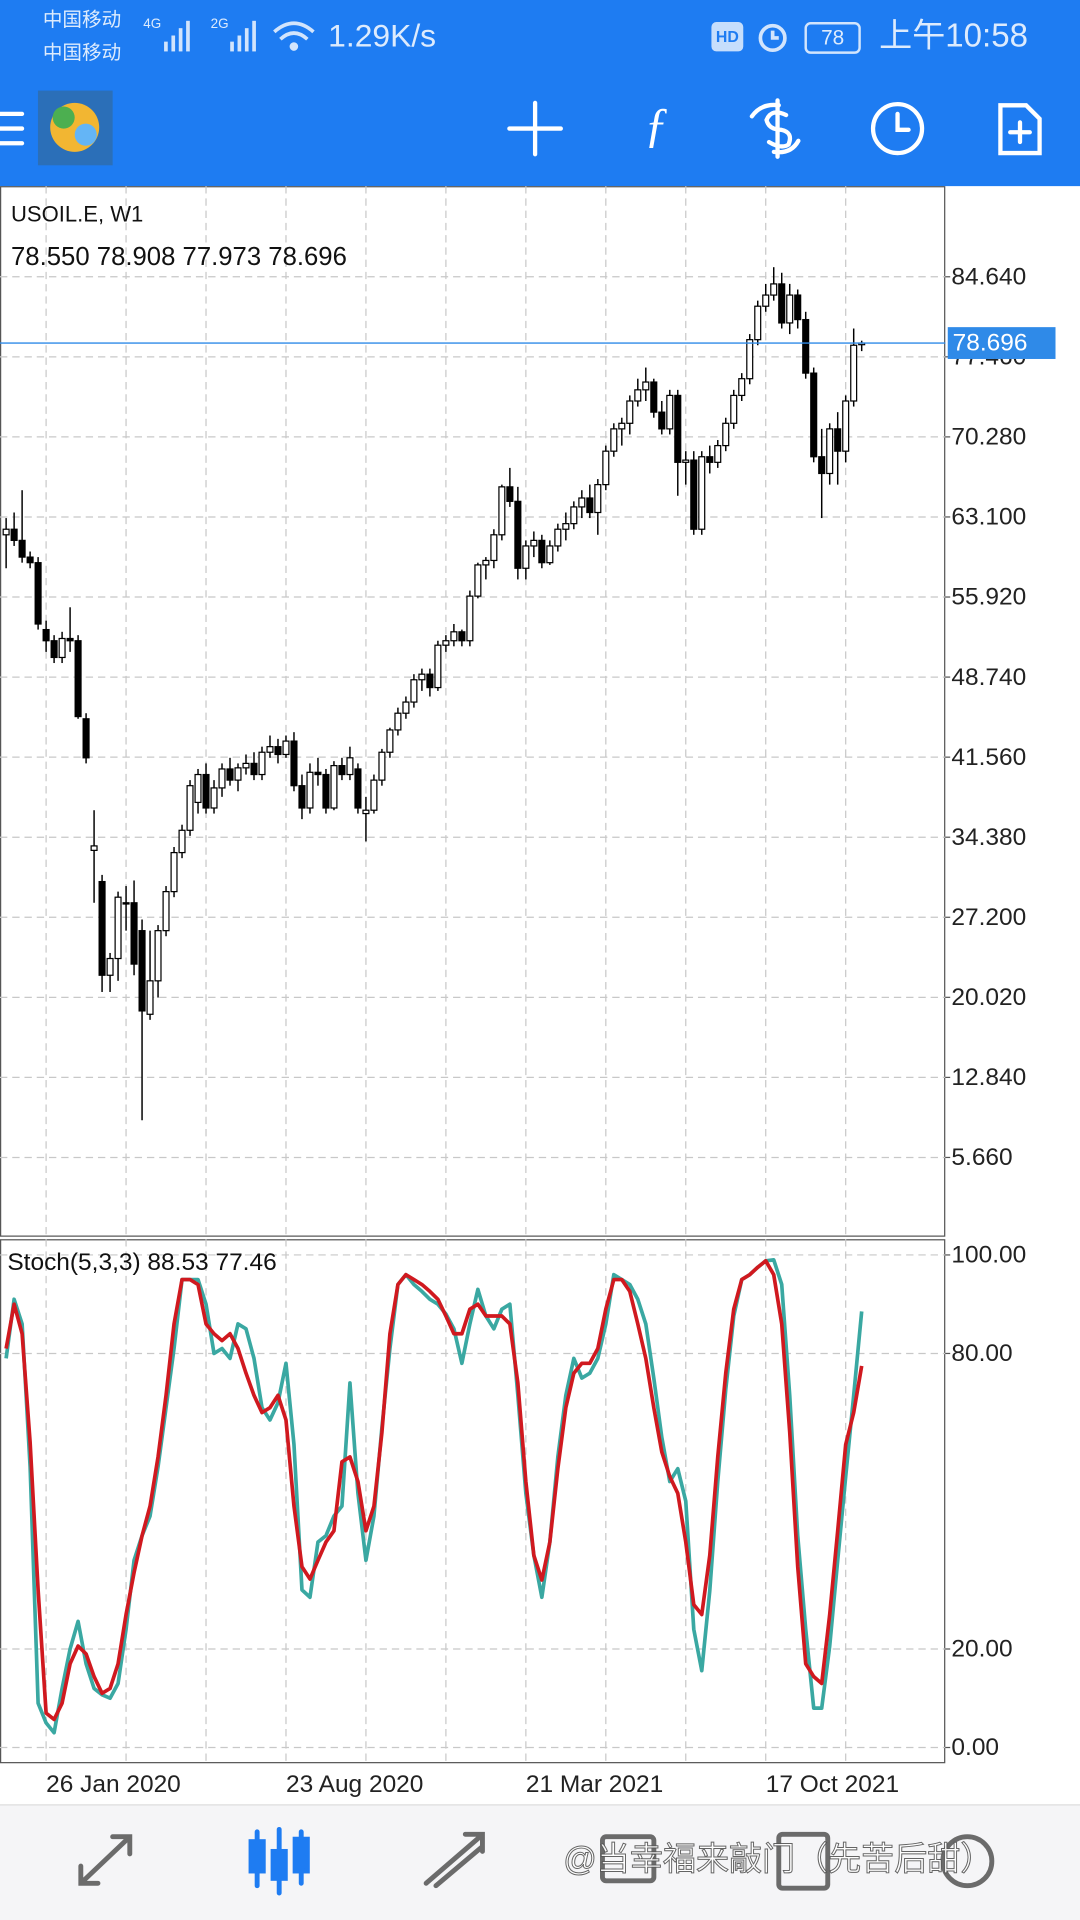  What do you see at coordinates (775, 128) in the screenshot?
I see `trade-button` at bounding box center [775, 128].